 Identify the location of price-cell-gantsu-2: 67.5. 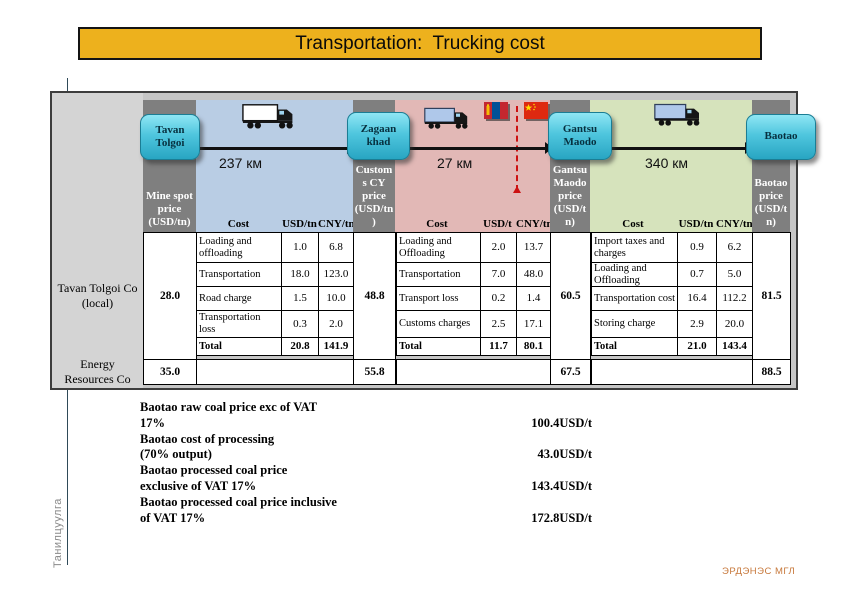
(570, 372).